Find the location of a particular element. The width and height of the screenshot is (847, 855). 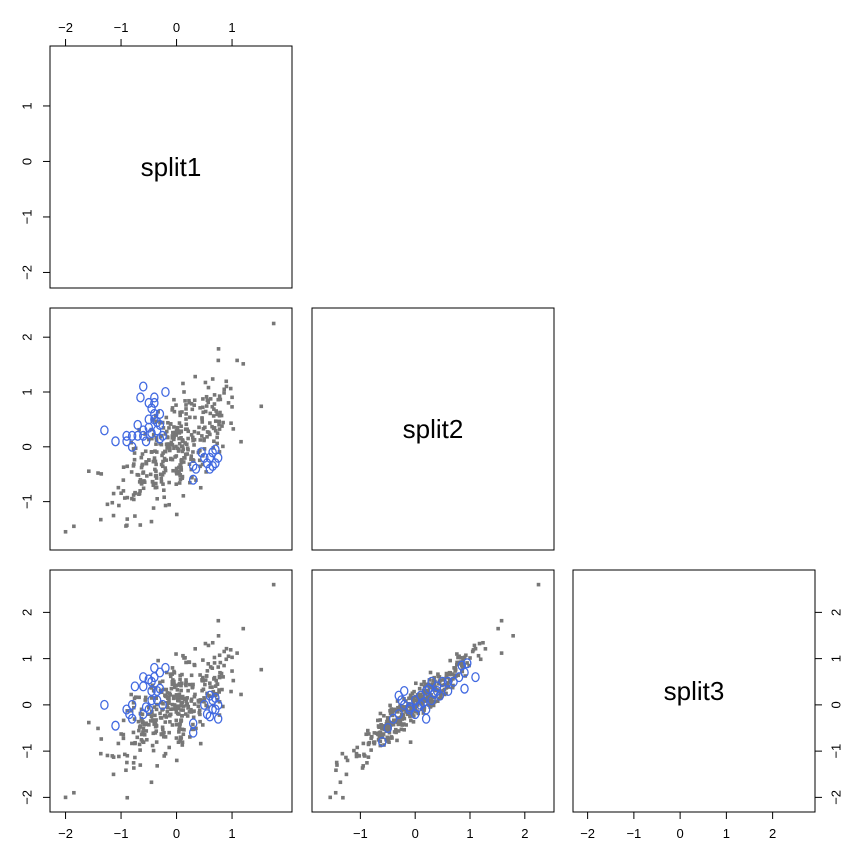

tick-label: −2 is located at coordinates (65, 833).